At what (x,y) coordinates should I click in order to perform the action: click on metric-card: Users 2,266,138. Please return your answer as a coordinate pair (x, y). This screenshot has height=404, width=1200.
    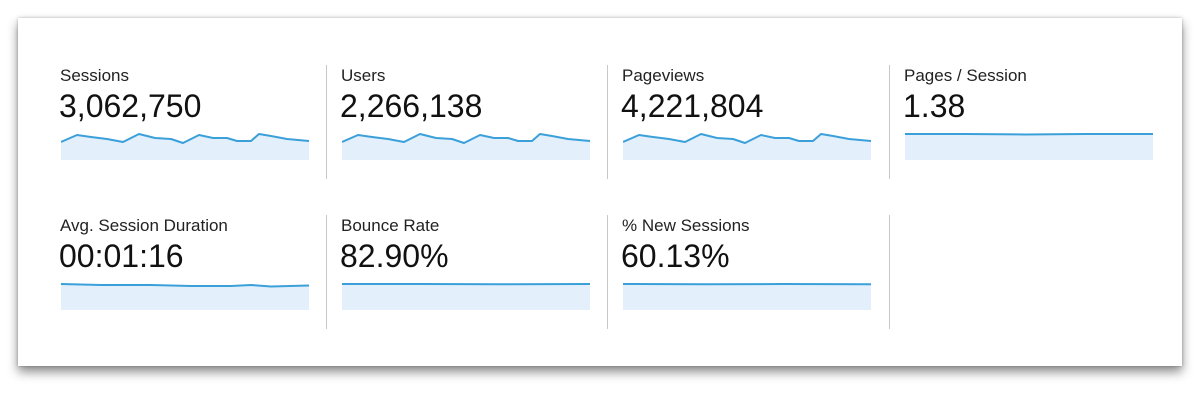
    Looking at the image, I should click on (445, 123).